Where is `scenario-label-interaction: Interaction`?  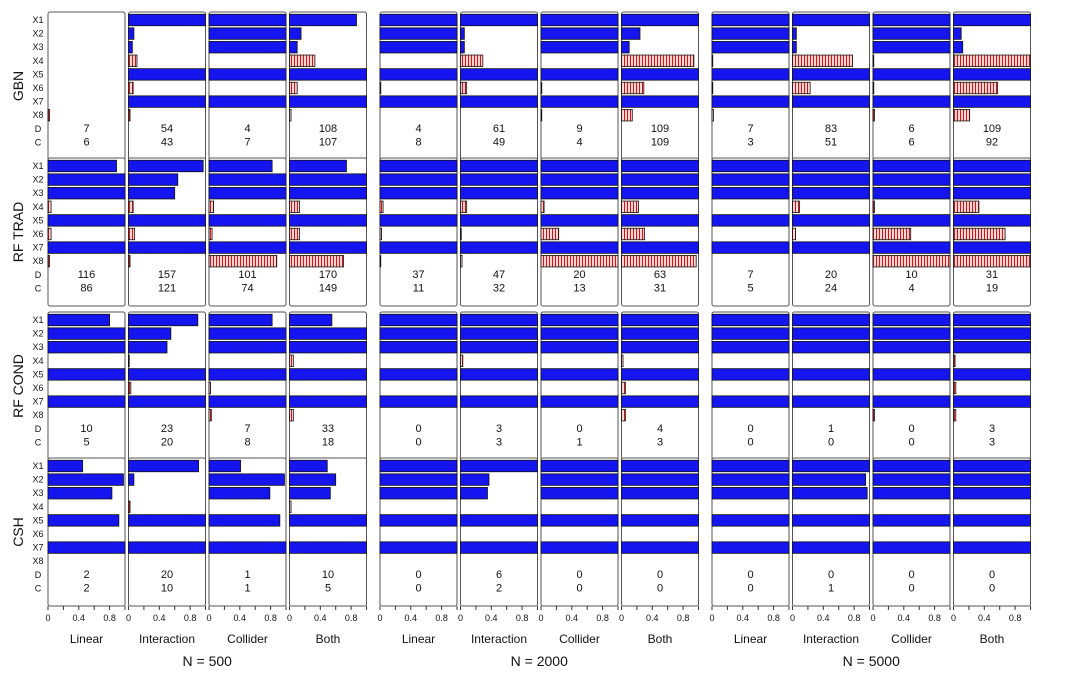
scenario-label-interaction: Interaction is located at coordinates (499, 639).